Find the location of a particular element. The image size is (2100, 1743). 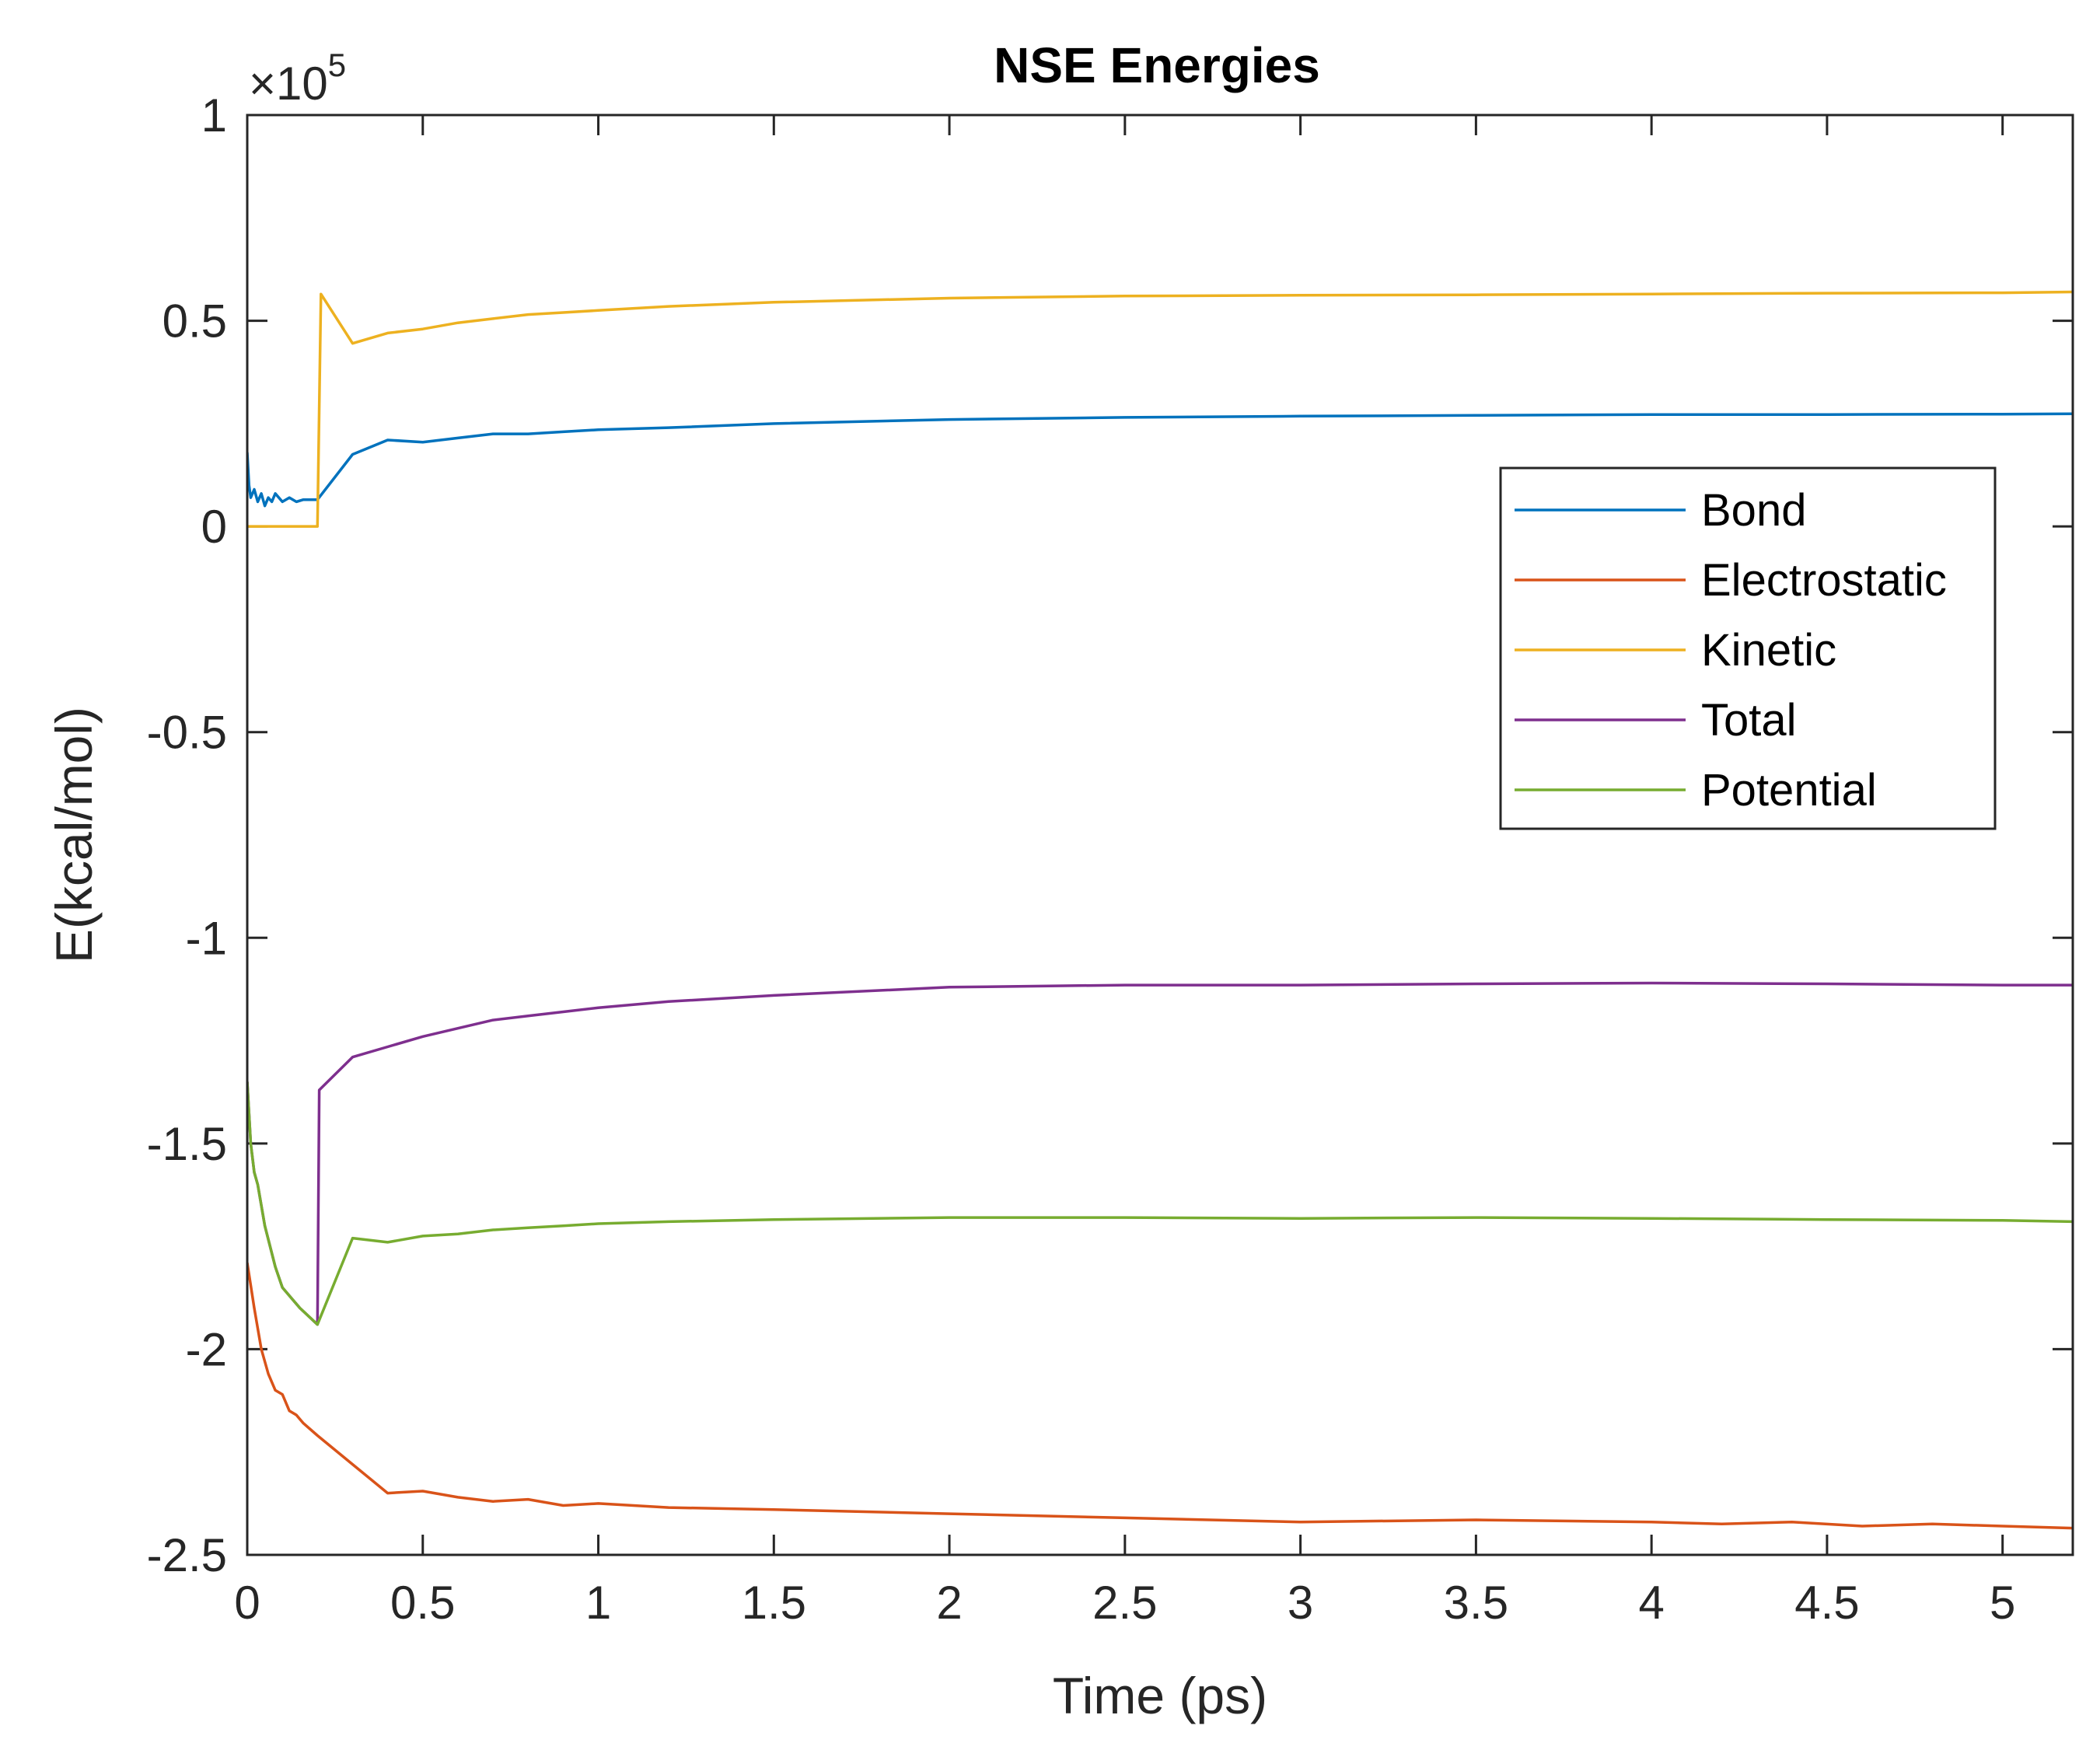

x-tick-label: 0 is located at coordinates (247, 1603).